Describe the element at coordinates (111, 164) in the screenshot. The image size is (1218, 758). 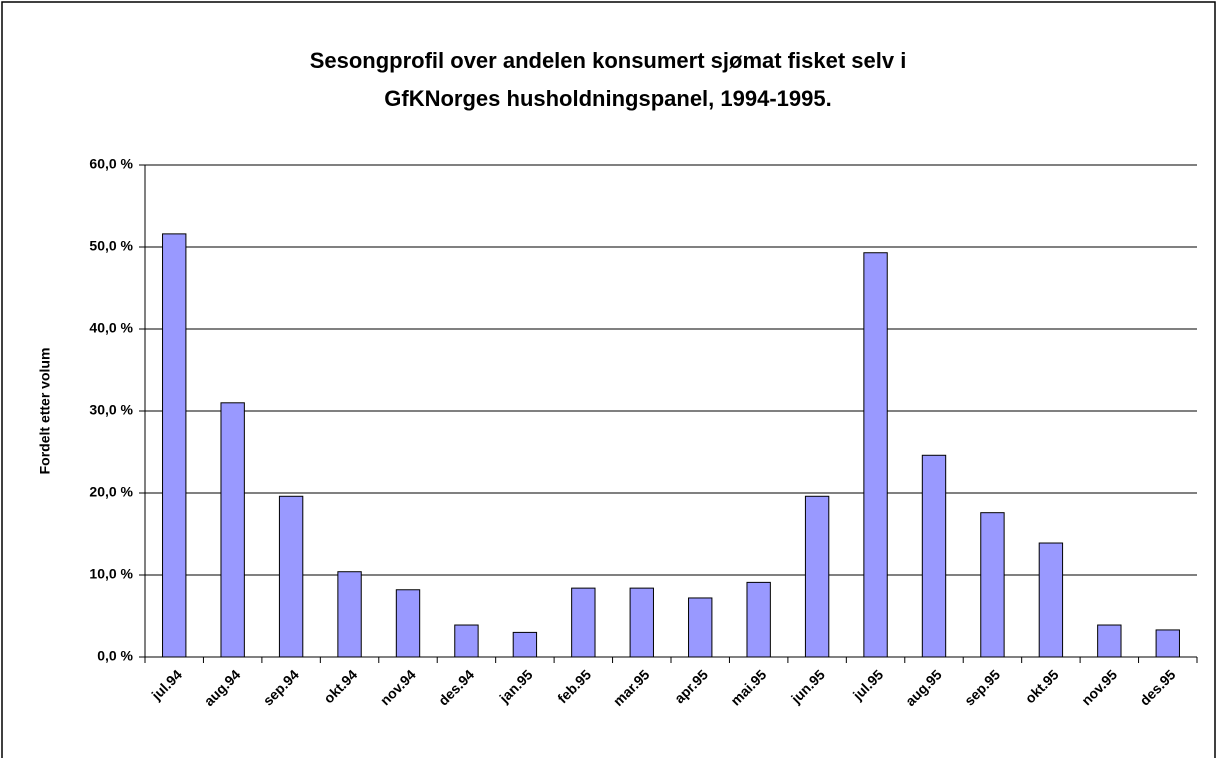
I see `y-tick-label: 60,0 %` at that location.